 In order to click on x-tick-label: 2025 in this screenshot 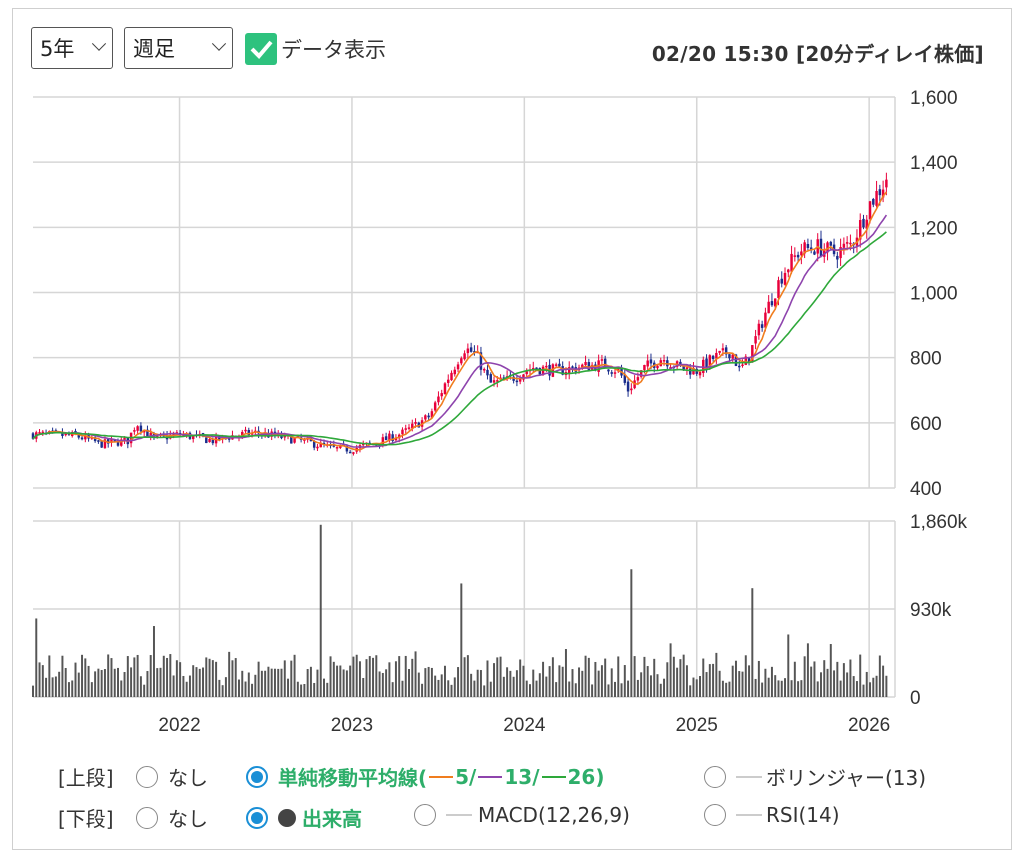, I will do `click(697, 725)`.